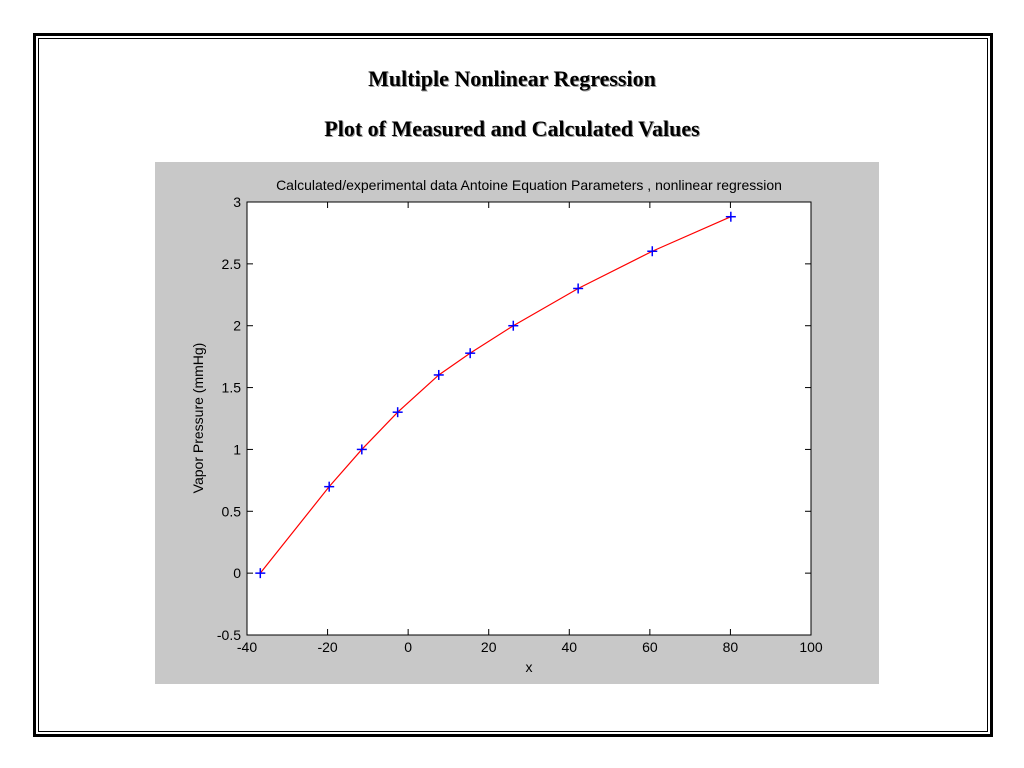 Image resolution: width=1024 pixels, height=768 pixels. What do you see at coordinates (512, 78) in the screenshot?
I see `slide-title: Multiple Nonlinear Regression` at bounding box center [512, 78].